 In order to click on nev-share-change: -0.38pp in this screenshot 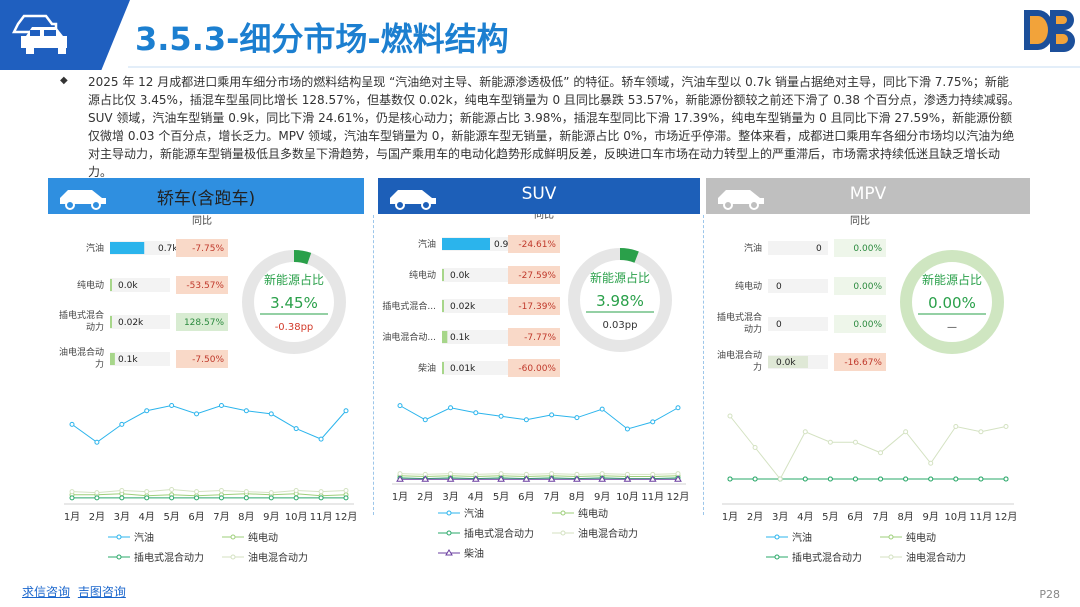, I will do `click(294, 327)`.